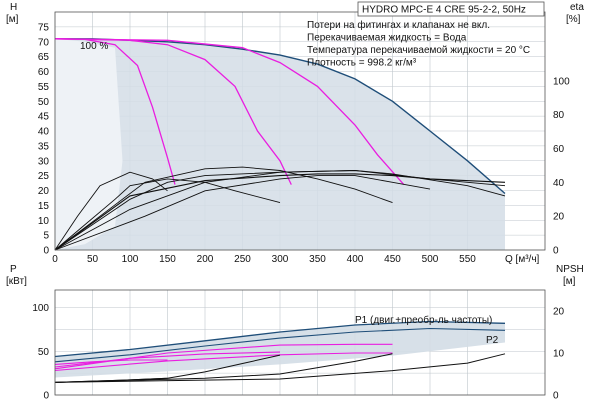  What do you see at coordinates (559, 217) in the screenshot?
I see `y-tick-label-eta: 20` at bounding box center [559, 217].